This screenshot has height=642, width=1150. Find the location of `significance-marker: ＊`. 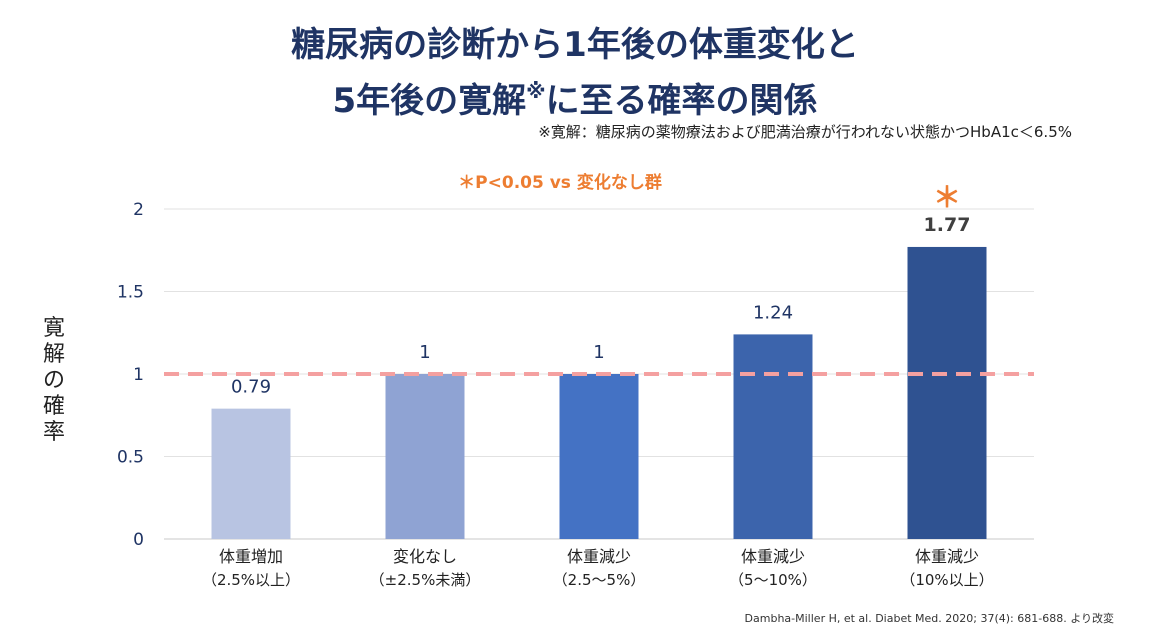

significance-marker: ＊ is located at coordinates (947, 197).